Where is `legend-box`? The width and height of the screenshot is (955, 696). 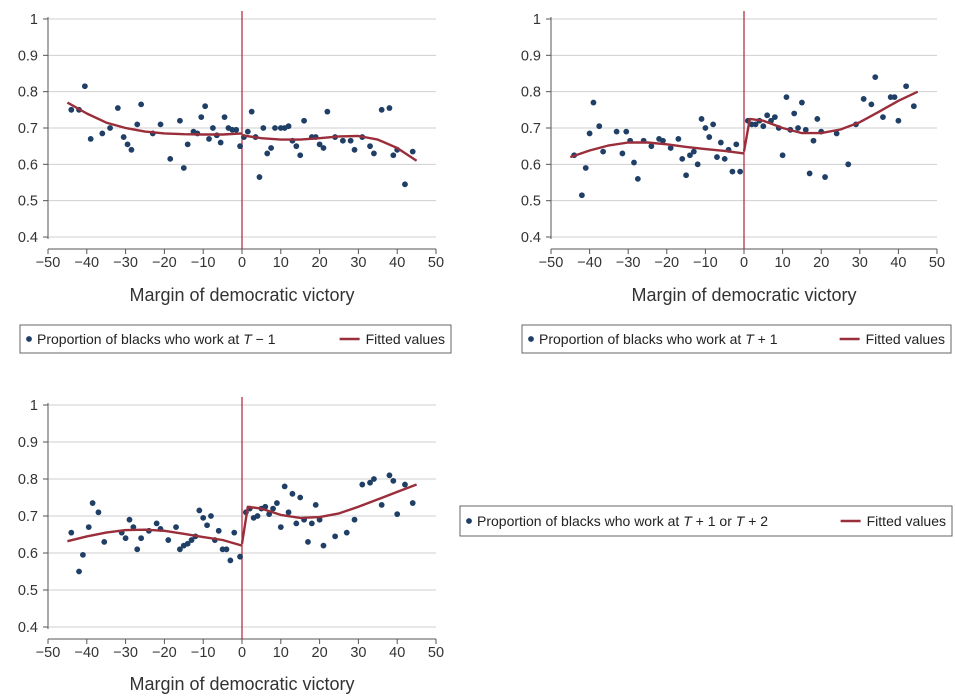
legend-box is located at coordinates (235, 339).